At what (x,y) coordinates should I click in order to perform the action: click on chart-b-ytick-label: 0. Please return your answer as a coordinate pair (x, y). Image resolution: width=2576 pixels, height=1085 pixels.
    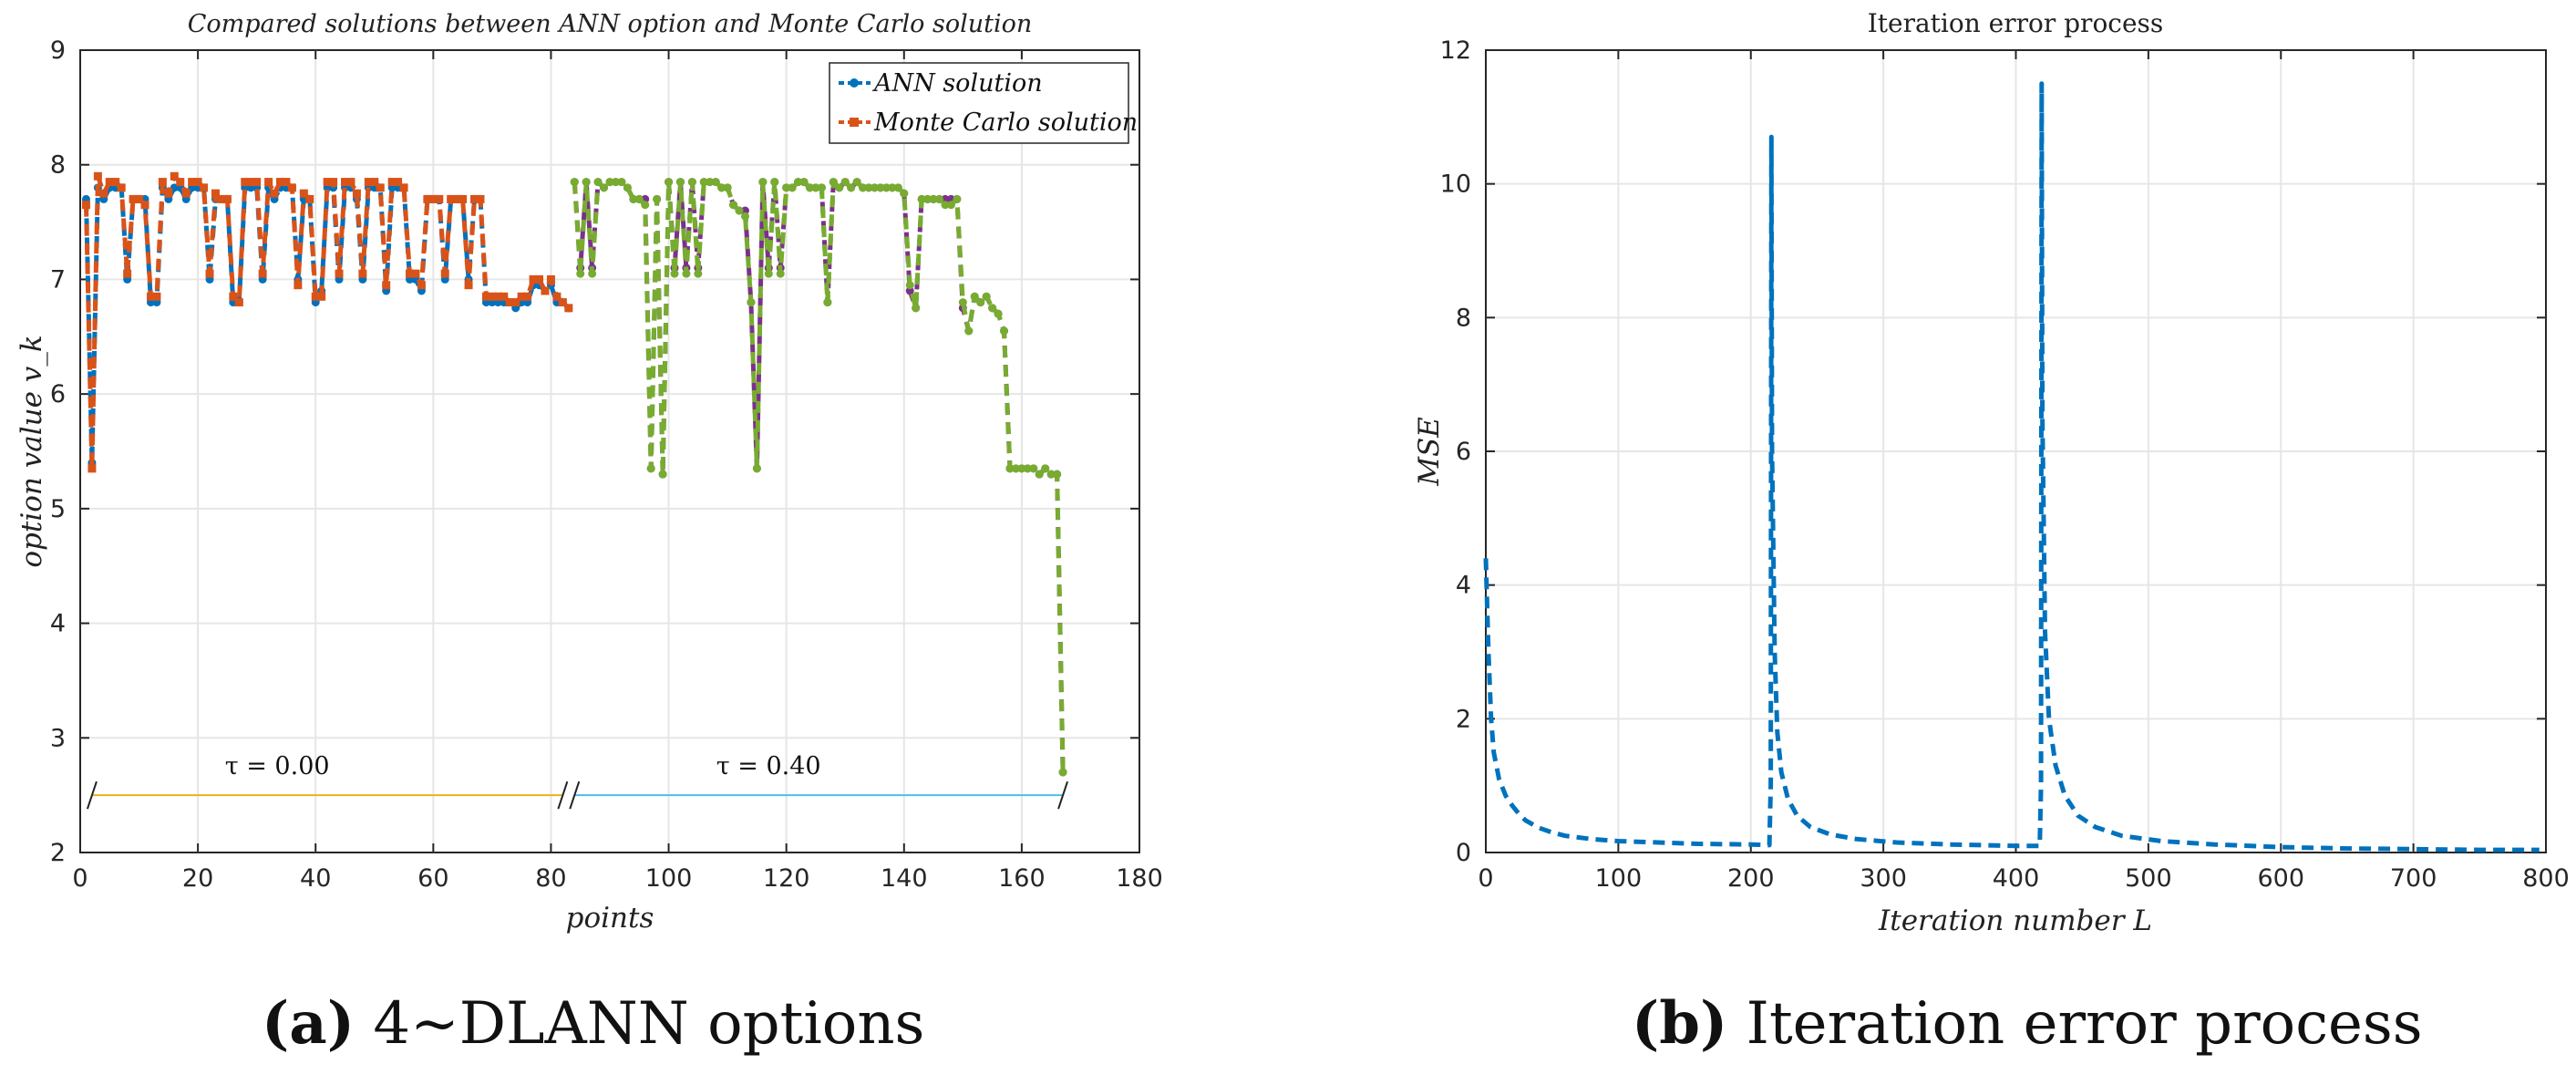
    Looking at the image, I should click on (1463, 853).